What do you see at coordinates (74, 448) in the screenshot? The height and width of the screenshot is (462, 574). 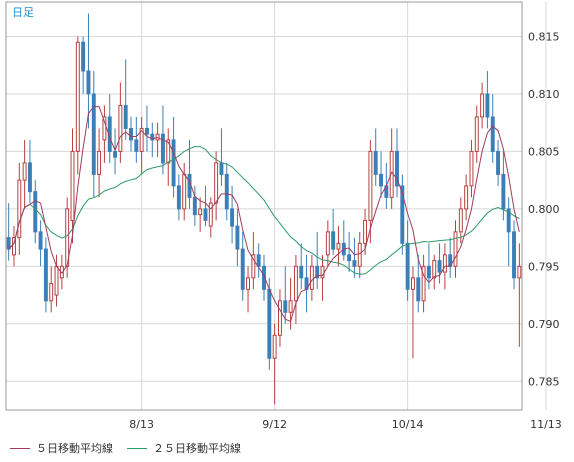 I see `ma5-label: ５日移動平均線` at bounding box center [74, 448].